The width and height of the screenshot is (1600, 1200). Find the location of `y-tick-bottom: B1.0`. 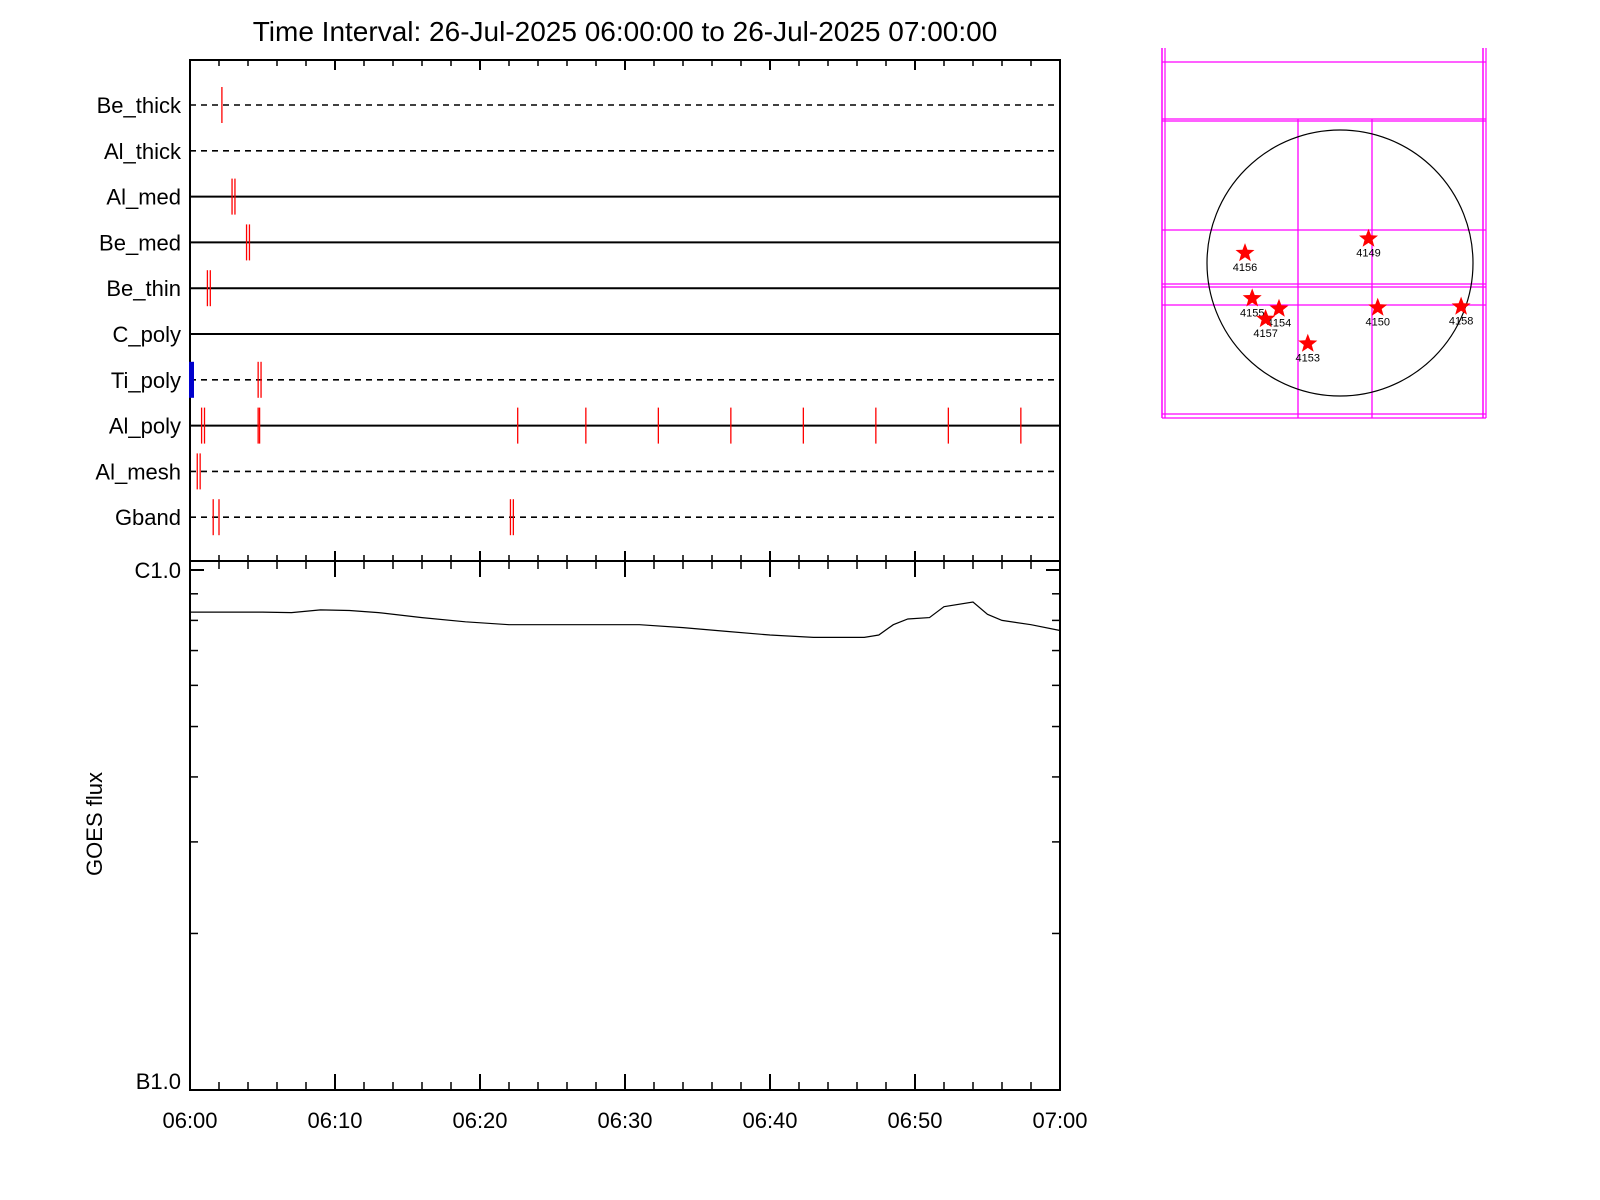

y-tick-bottom: B1.0 is located at coordinates (158, 1081).